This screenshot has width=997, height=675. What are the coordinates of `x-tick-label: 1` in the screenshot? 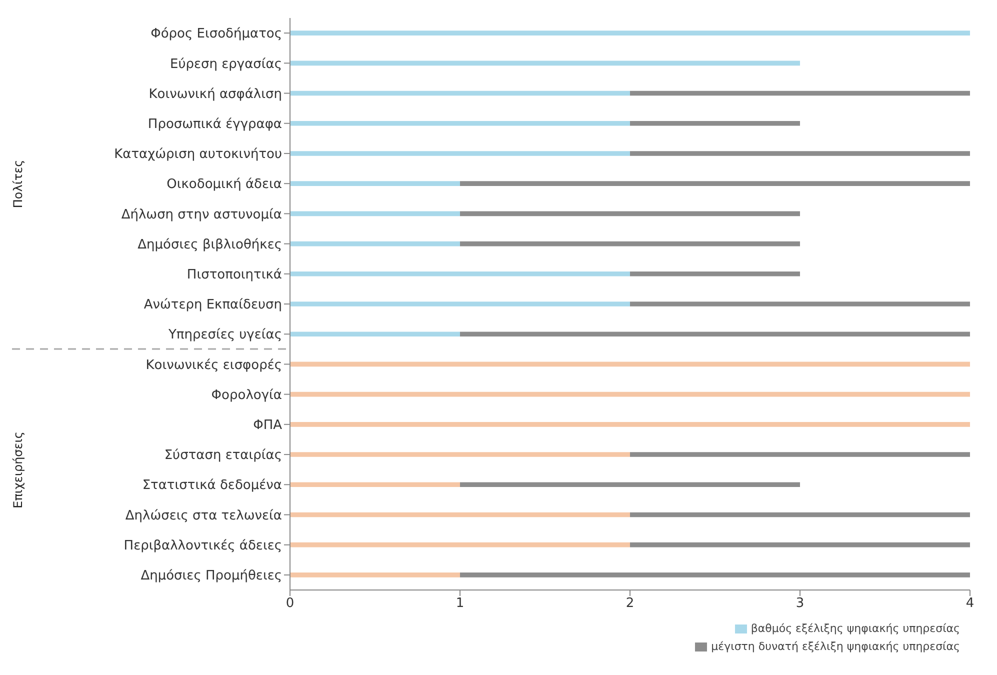 It's located at (460, 604).